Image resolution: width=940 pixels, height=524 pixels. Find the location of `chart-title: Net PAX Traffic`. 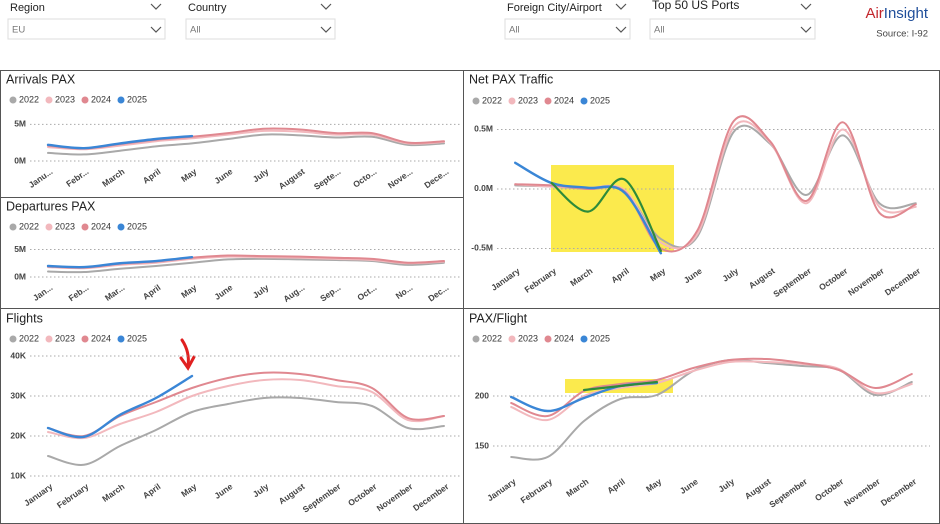

chart-title: Net PAX Traffic is located at coordinates (511, 79).